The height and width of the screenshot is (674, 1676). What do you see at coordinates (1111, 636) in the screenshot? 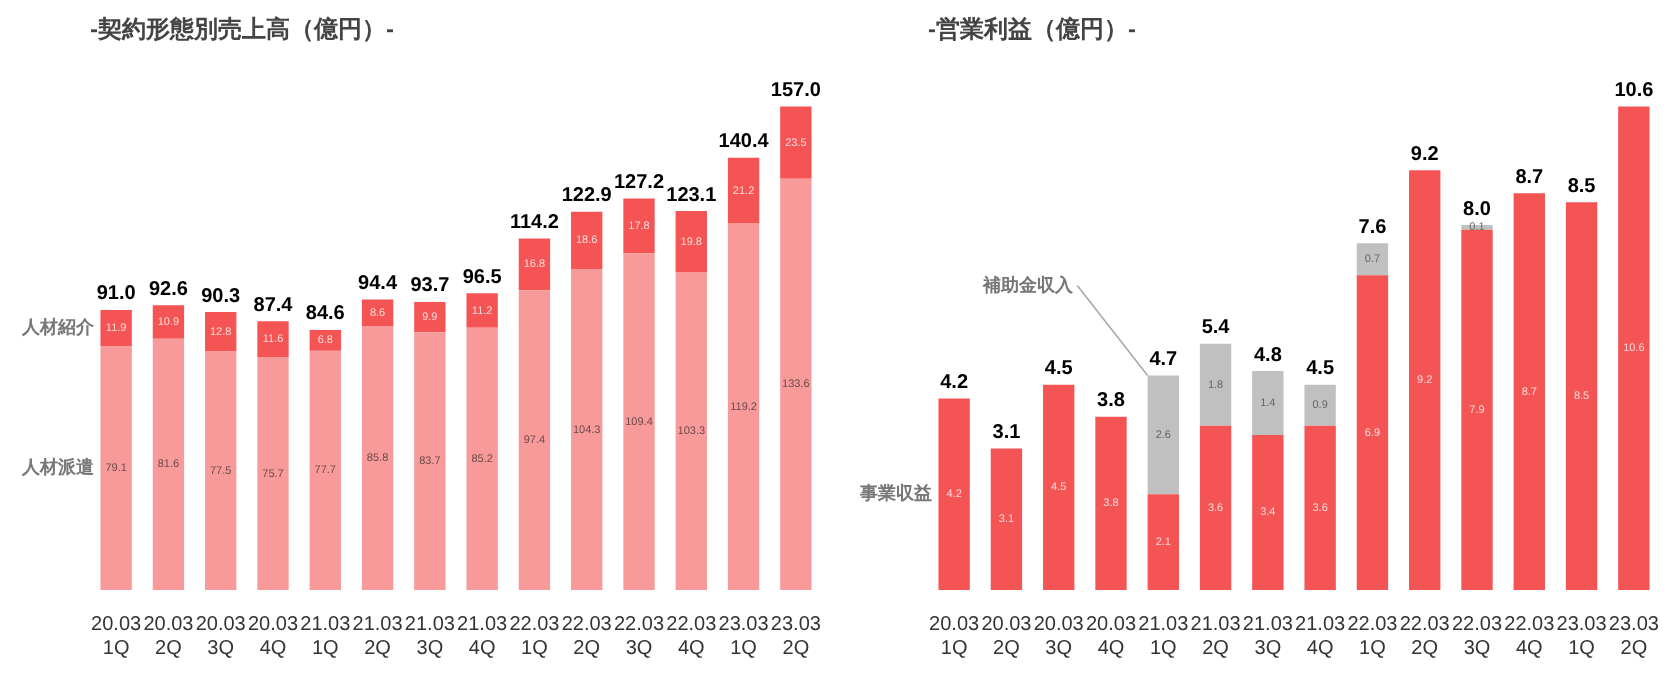
I see `x-tick-label: 20.03 4Q` at bounding box center [1111, 636].